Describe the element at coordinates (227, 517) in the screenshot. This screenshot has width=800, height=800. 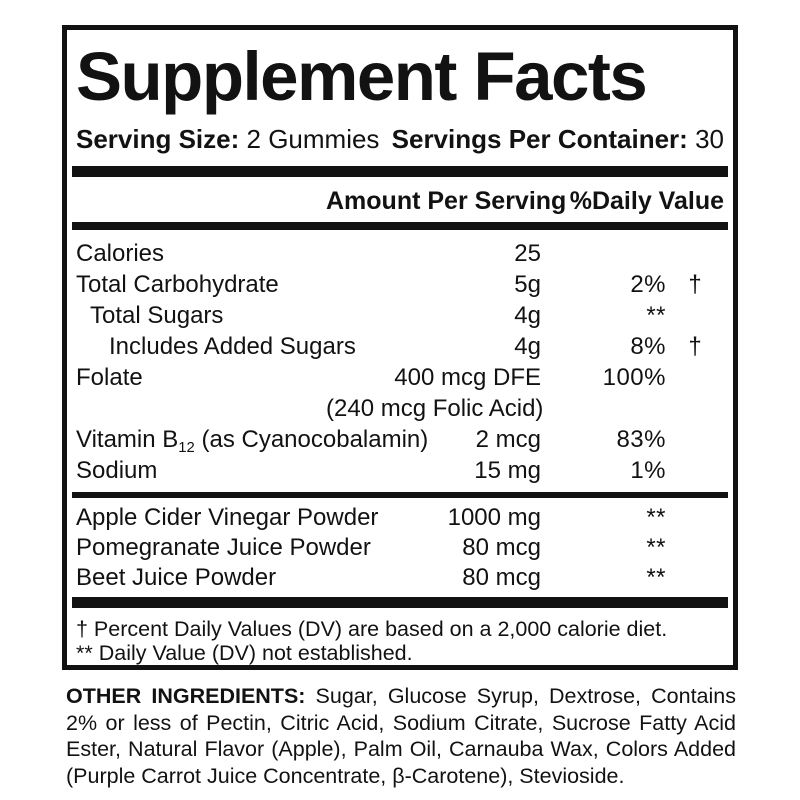
I see `nutrient-name: Apple Cider Vinegar Powder` at that location.